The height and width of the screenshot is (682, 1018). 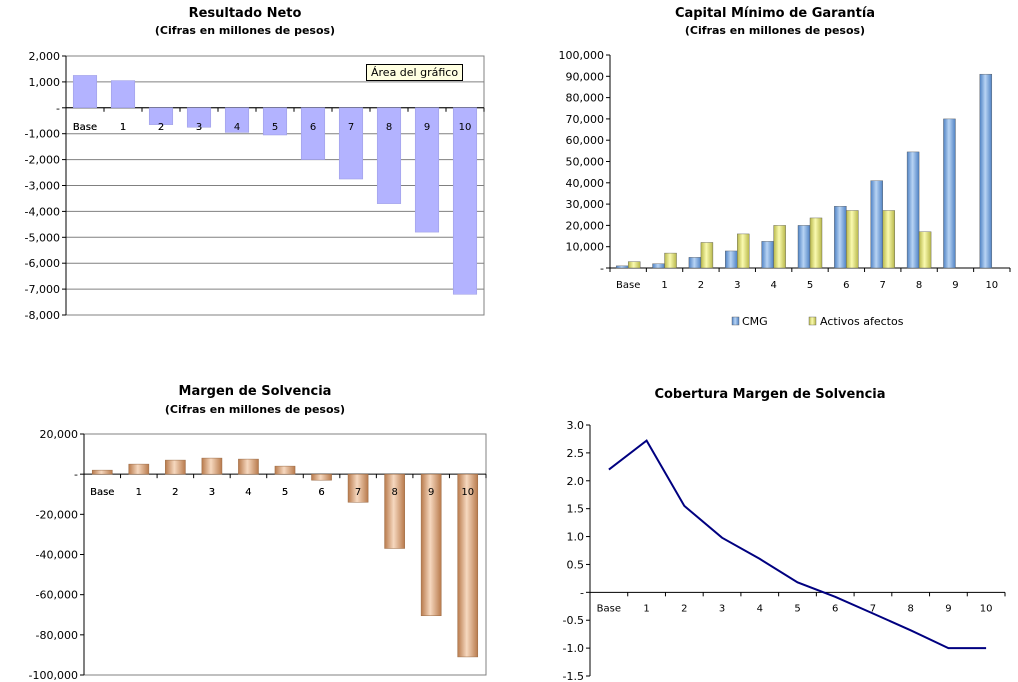 What do you see at coordinates (431, 492) in the screenshot?
I see `x-tick-label-overlay: 9` at bounding box center [431, 492].